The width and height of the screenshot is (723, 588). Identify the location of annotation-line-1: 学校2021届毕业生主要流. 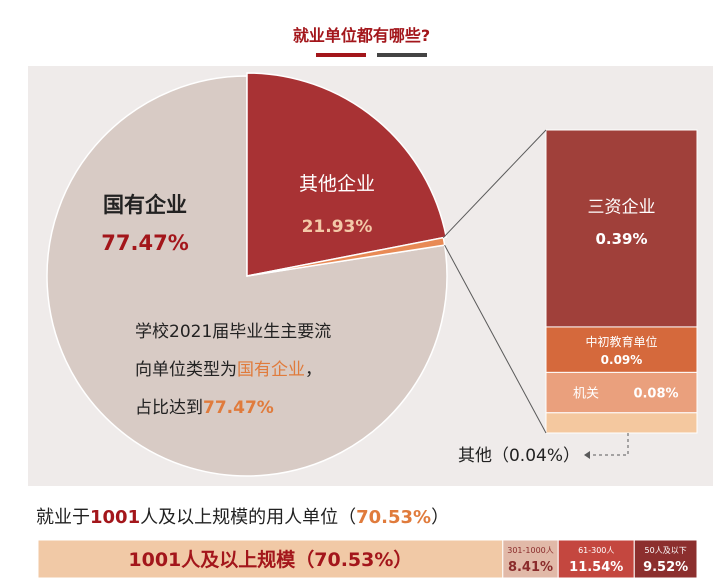
(233, 332).